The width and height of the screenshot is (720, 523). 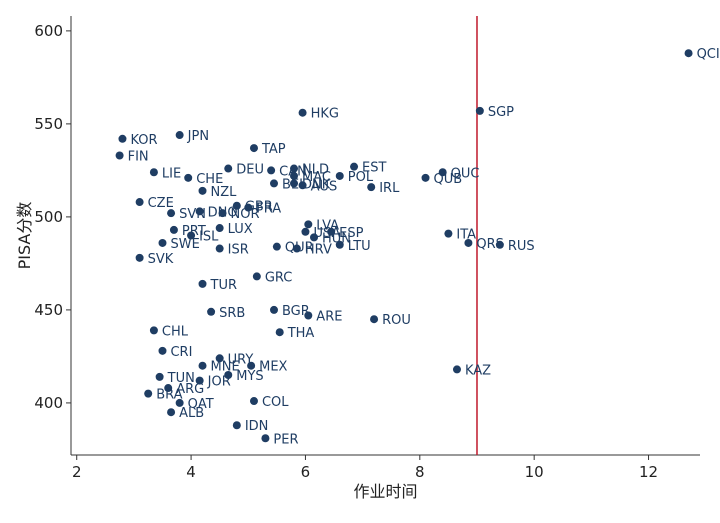 I want to click on data-point-ita, so click(x=448, y=233).